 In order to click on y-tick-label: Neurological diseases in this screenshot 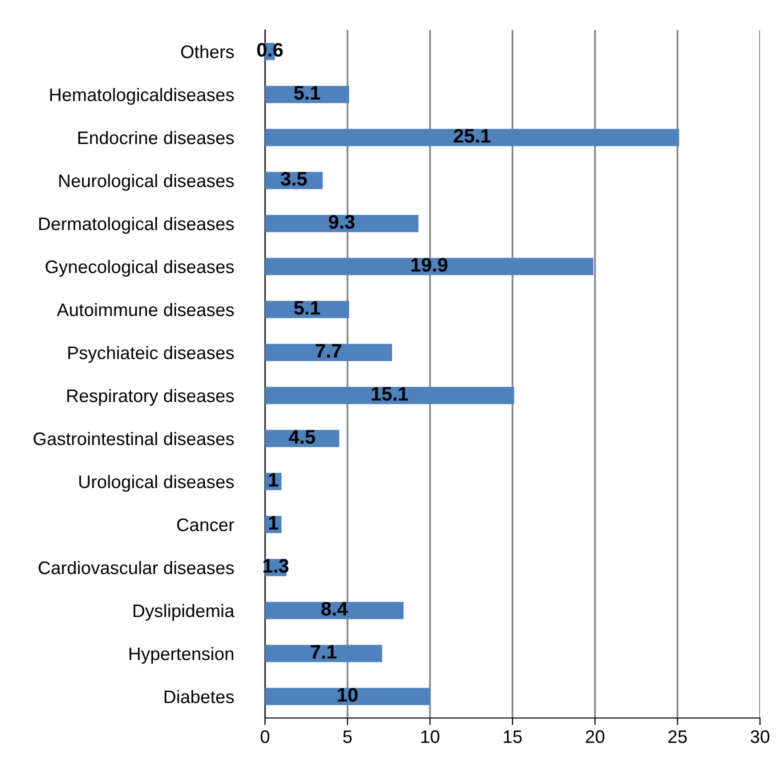, I will do `click(146, 182)`.